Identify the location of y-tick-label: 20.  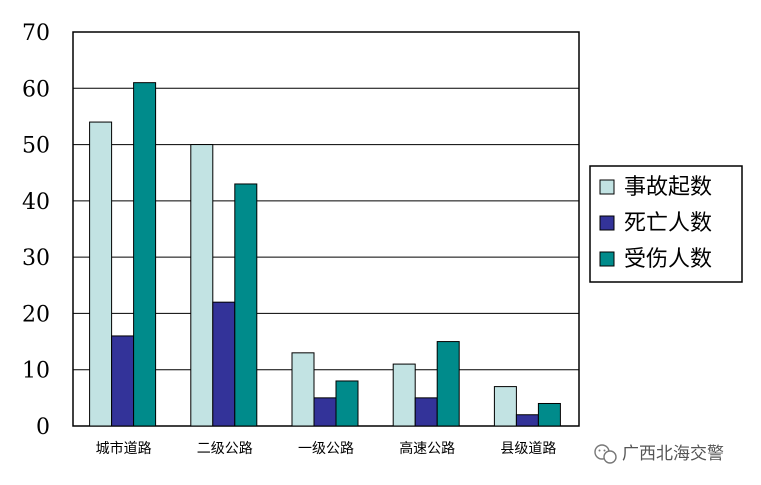
(36, 314).